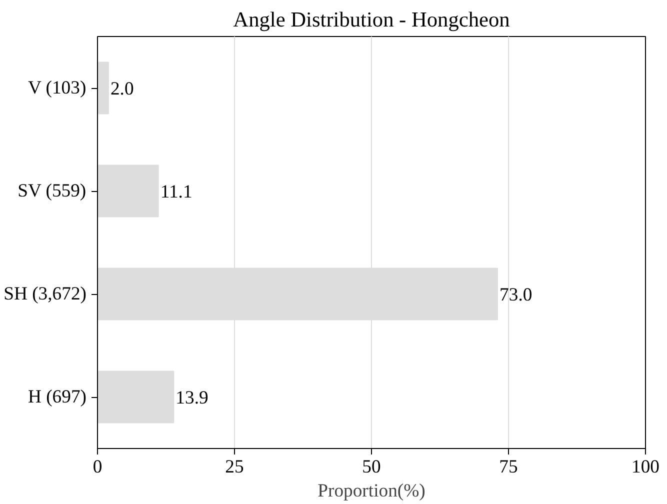 The width and height of the screenshot is (667, 504). I want to click on chart-title: Angle Distribution - Hongcheon, so click(371, 20).